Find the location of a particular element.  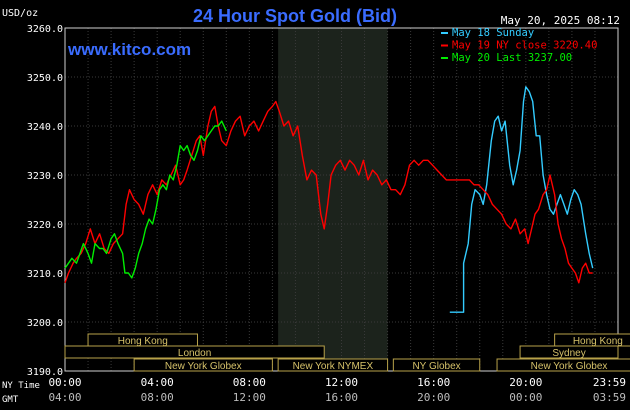

y-tick-label: 3260.0 is located at coordinates (45, 29).